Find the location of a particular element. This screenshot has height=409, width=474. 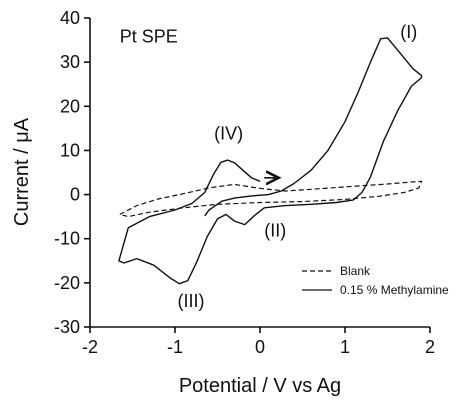

y-axis-ticks: -30 -20 -10 0 10 20 30 40 is located at coordinates (72, 172).